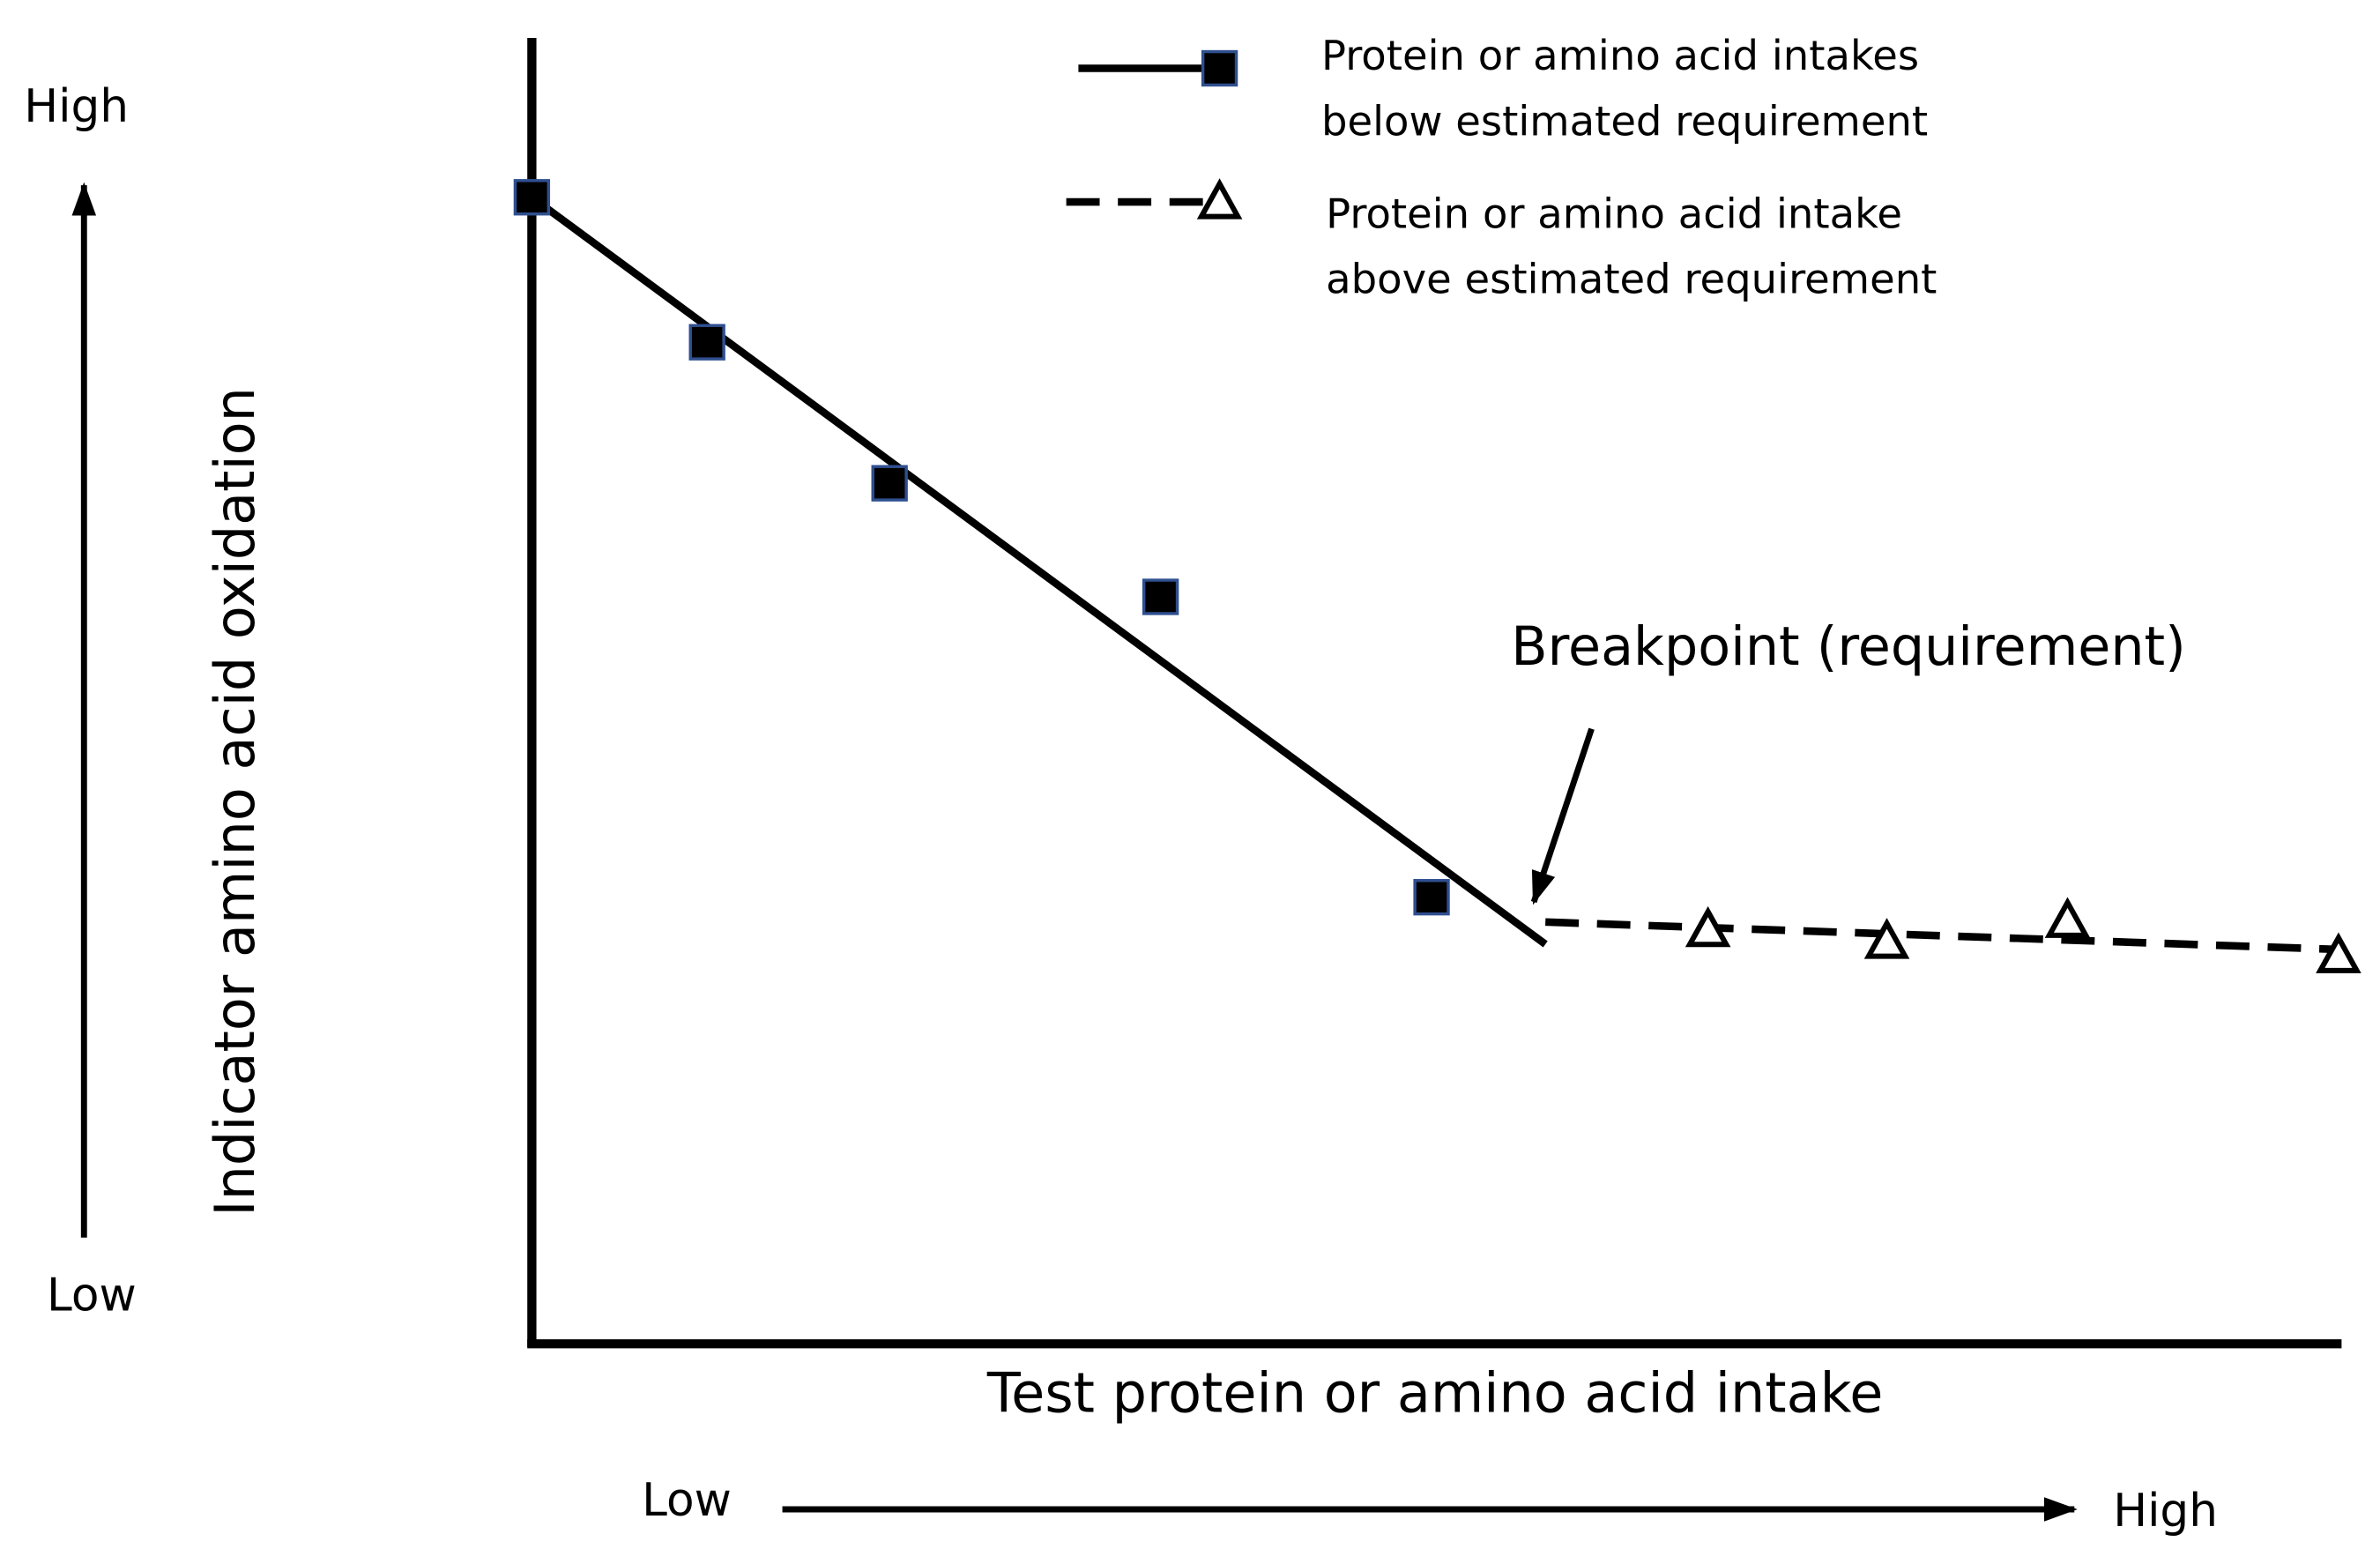 The width and height of the screenshot is (2380, 1564). Describe the element at coordinates (92, 1296) in the screenshot. I see `y-low-label: Low` at that location.